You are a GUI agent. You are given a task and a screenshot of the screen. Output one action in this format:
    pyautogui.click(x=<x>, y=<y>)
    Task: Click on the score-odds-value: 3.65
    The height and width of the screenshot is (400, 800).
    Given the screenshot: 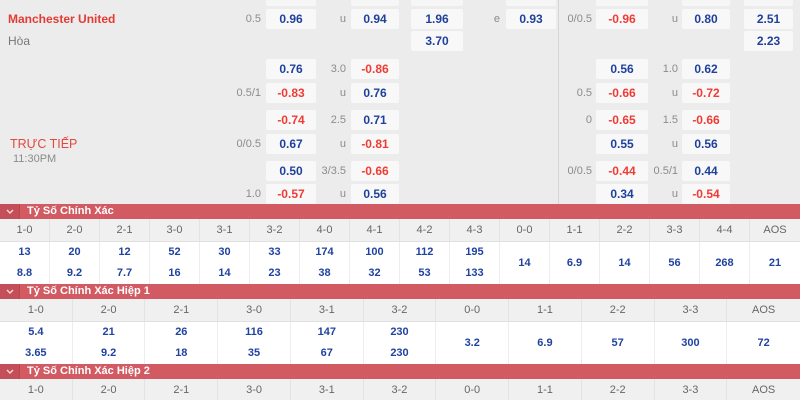 What is the action you would take?
    pyautogui.click(x=36, y=353)
    